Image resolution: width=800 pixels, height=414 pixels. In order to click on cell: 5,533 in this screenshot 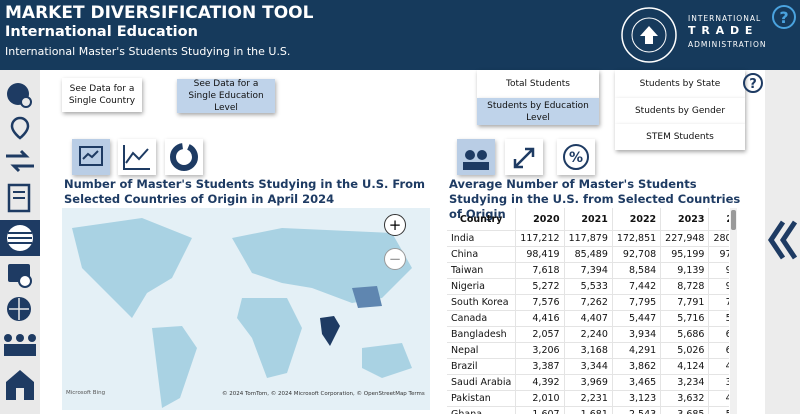, I will do `click(588, 286)`.